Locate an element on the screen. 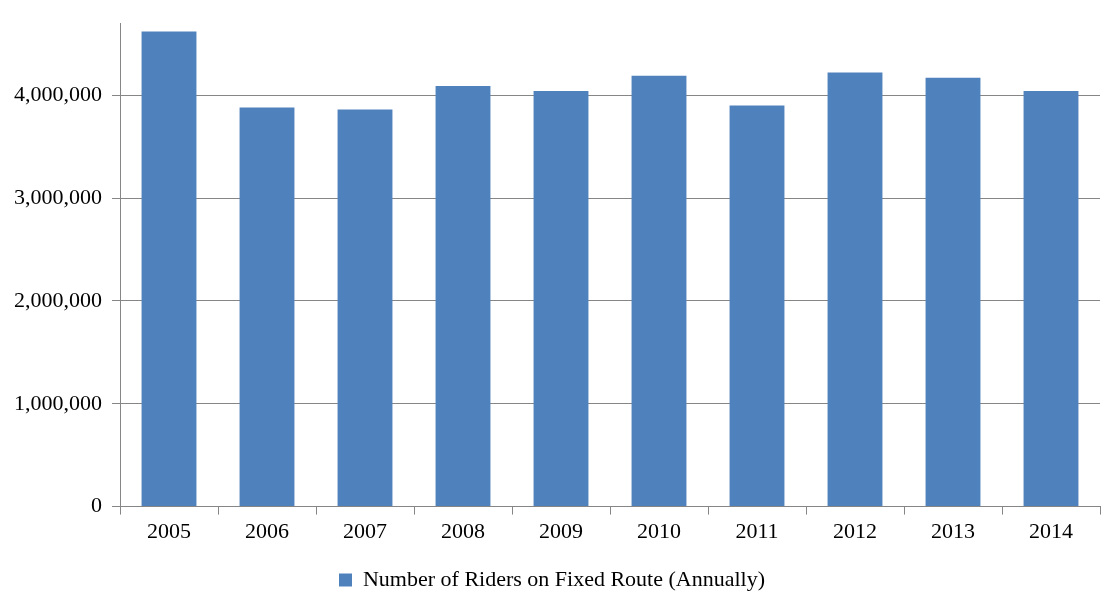 Image resolution: width=1114 pixels, height=605 pixels. x-tick-label: 2012 is located at coordinates (855, 530).